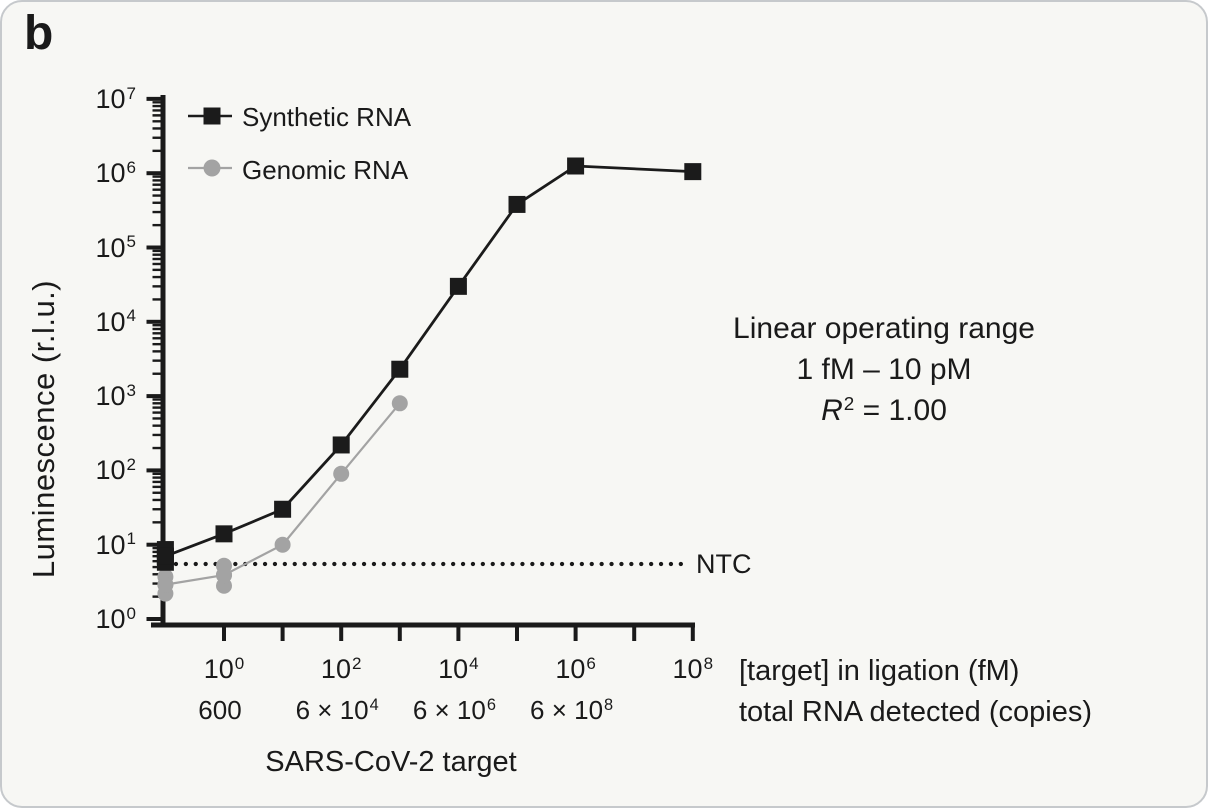  What do you see at coordinates (283, 494) in the screenshot?
I see `series-line-genomic` at bounding box center [283, 494].